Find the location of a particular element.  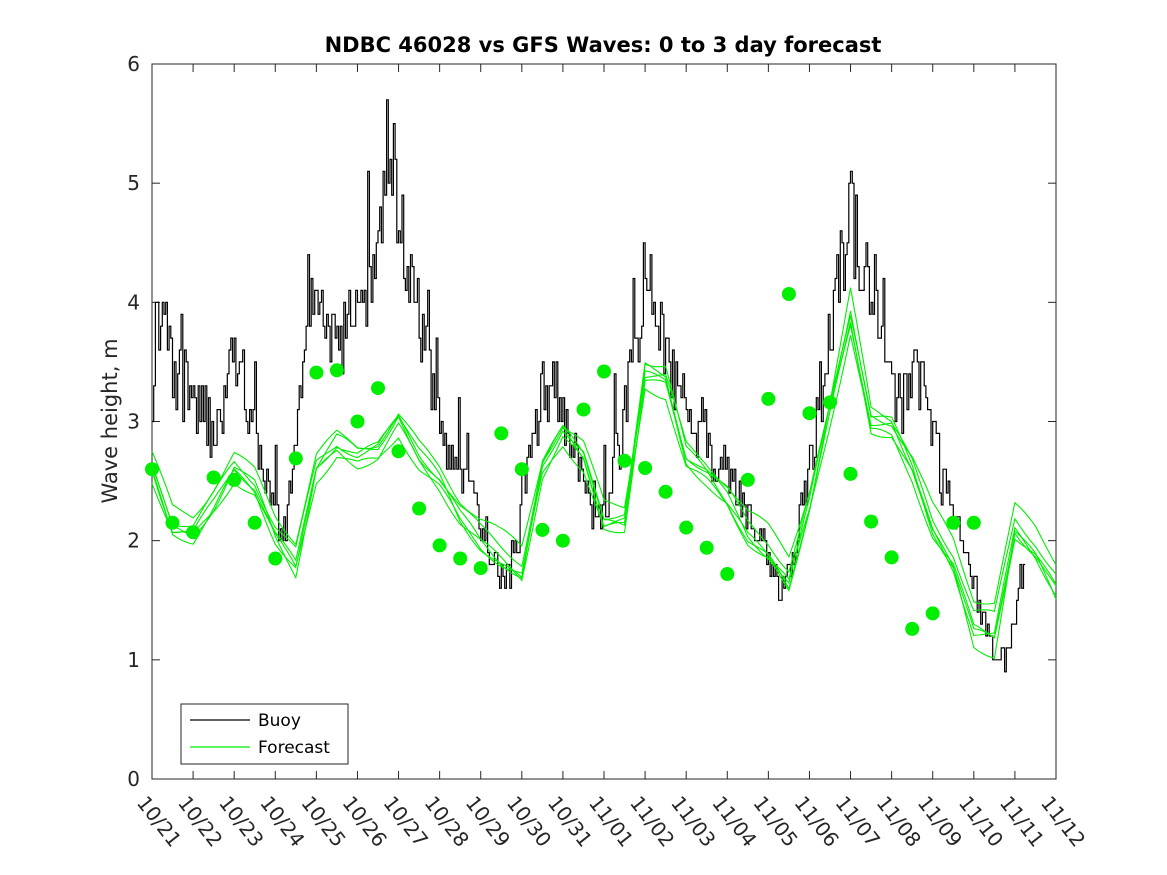

legend-box is located at coordinates (264, 734).